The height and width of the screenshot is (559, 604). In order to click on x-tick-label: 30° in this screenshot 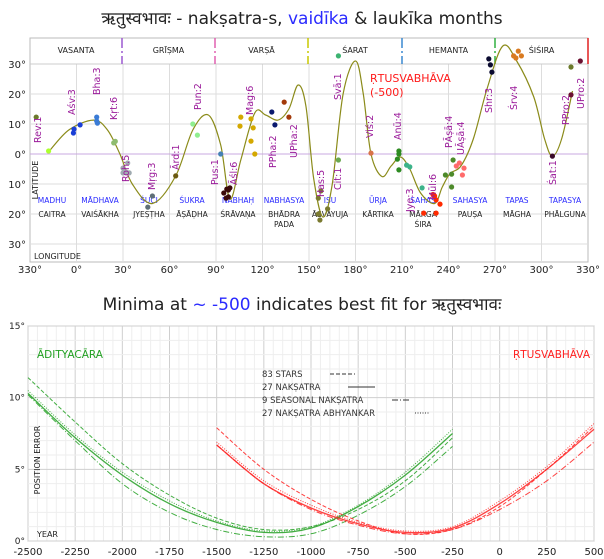, I will do `click(123, 270)`.